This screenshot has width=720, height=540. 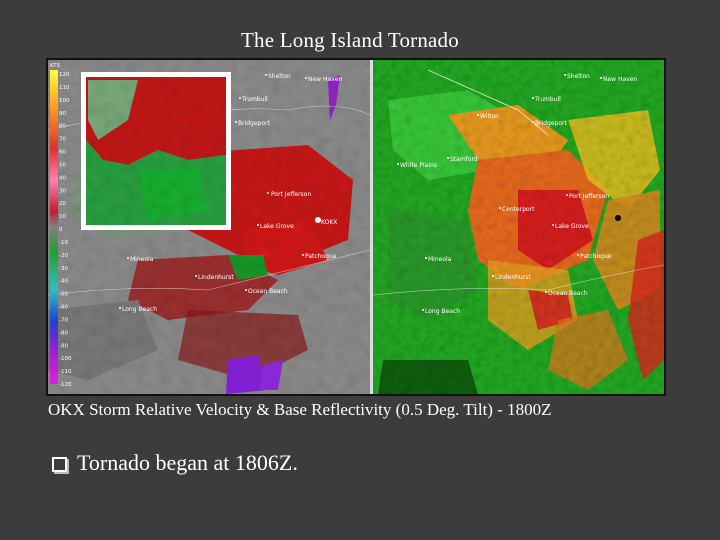 I want to click on slide-title: The Long Island Tornado, so click(x=350, y=40).